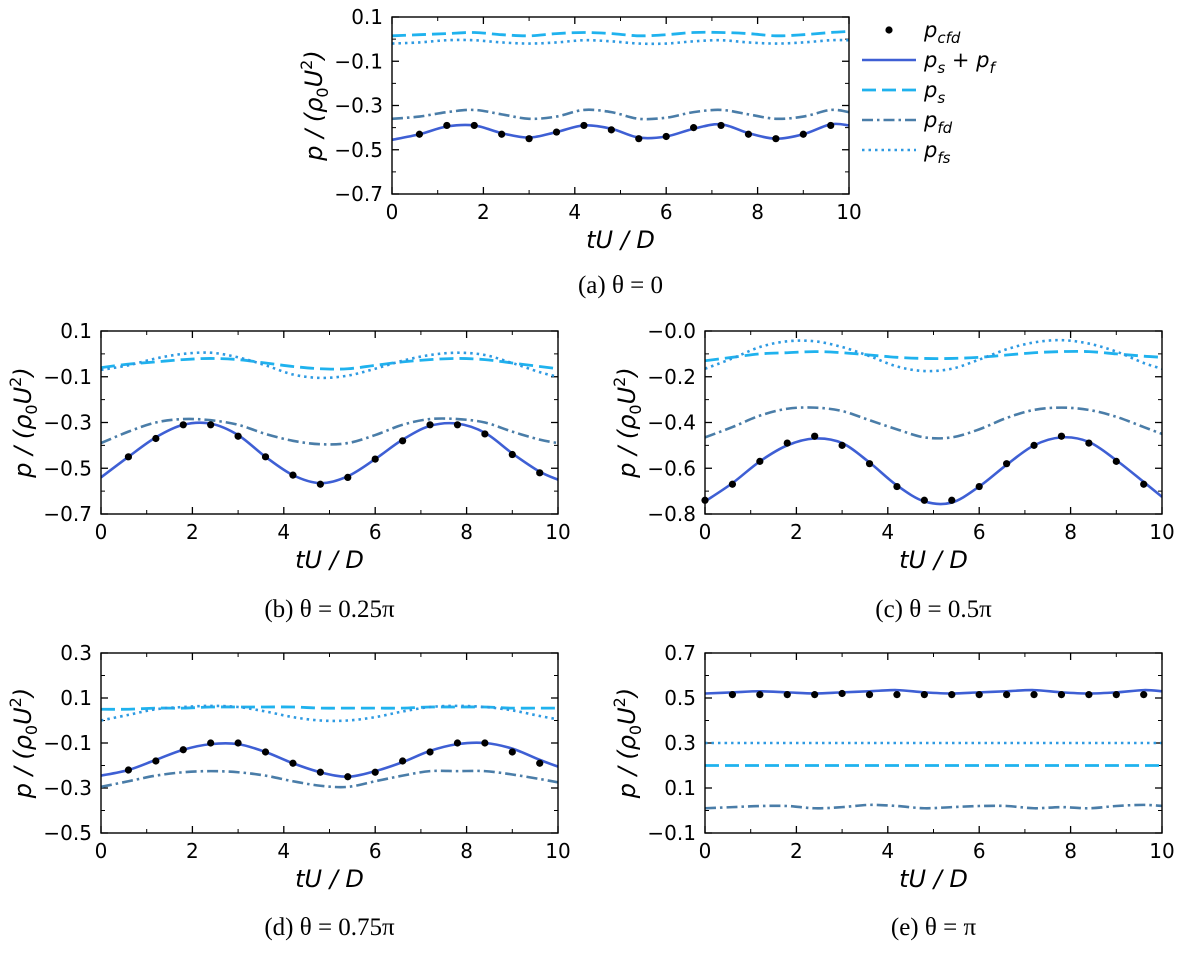 The image size is (1183, 965). I want to click on legend-label: ps, so click(934, 92).